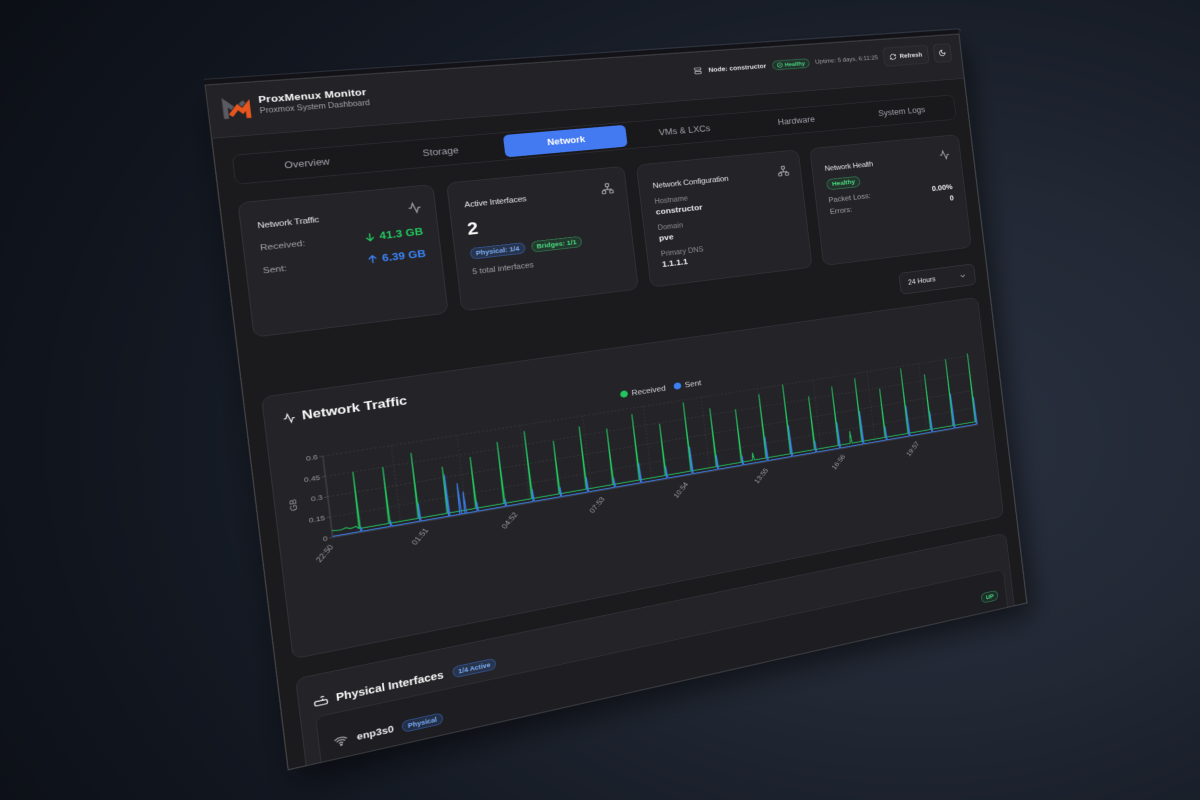 The image size is (1200, 800). What do you see at coordinates (293, 505) in the screenshot?
I see `svg-text: GB` at bounding box center [293, 505].